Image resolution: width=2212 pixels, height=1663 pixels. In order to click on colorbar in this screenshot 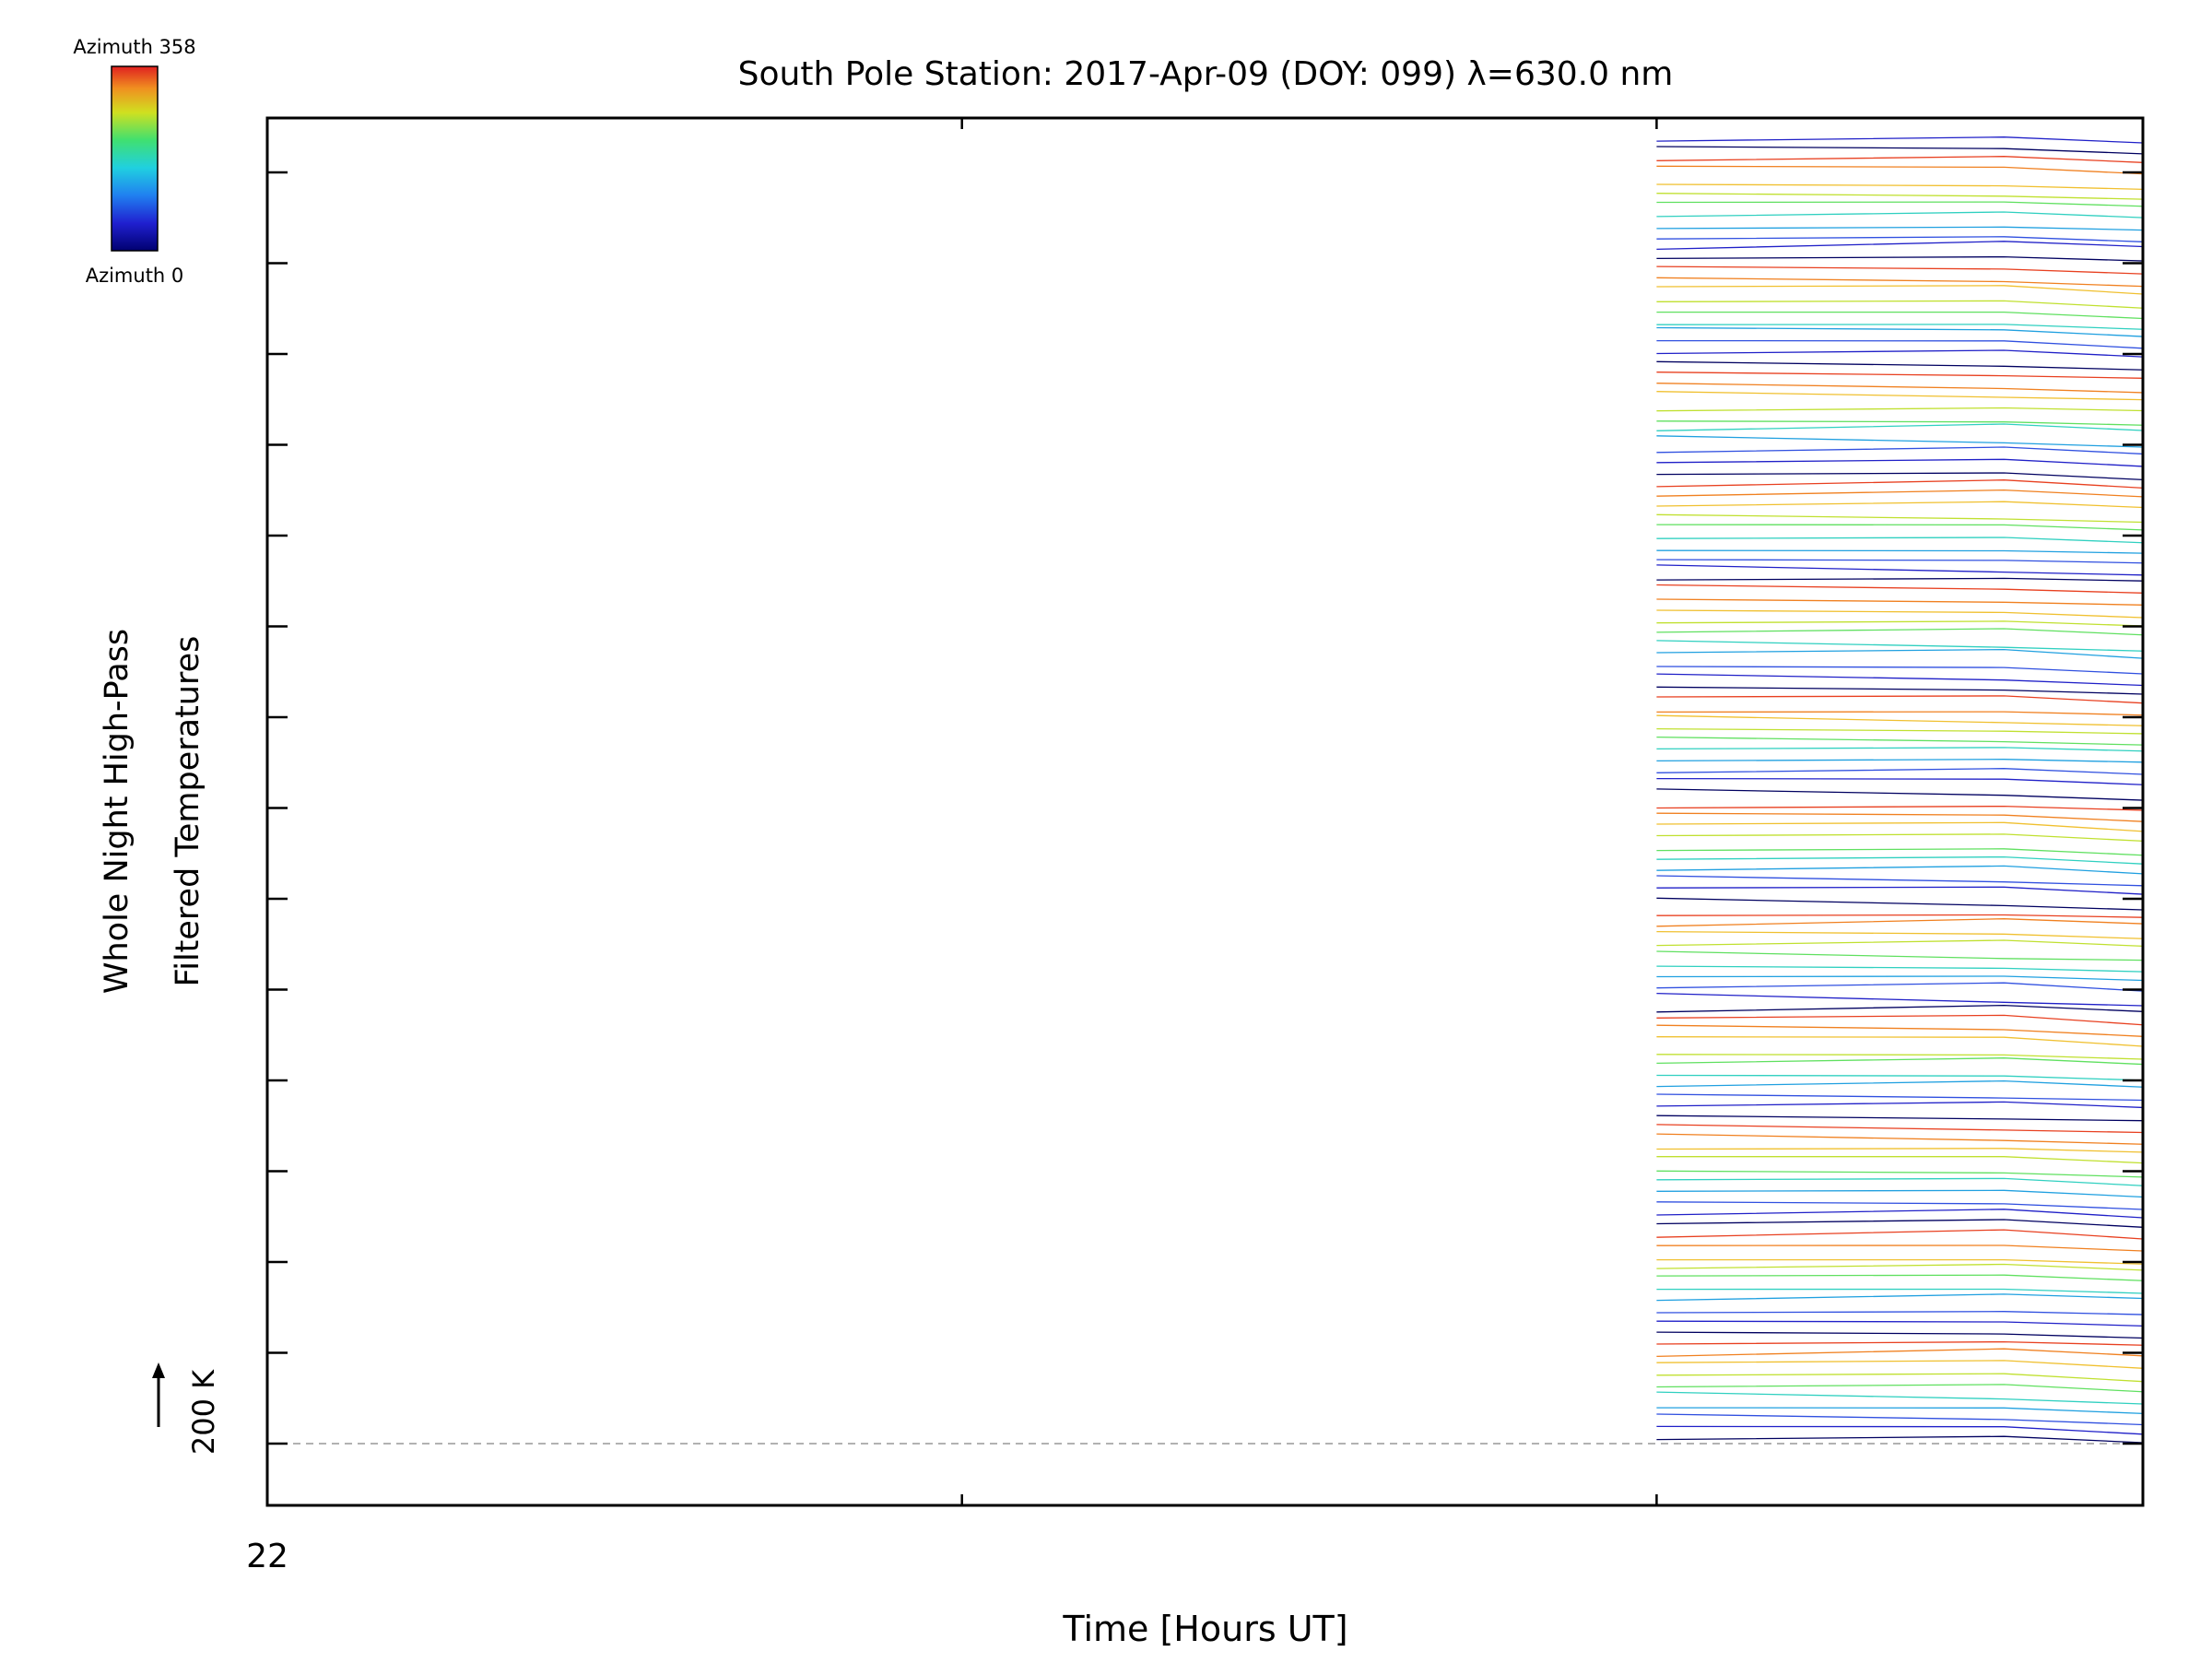, I will do `click(135, 158)`.